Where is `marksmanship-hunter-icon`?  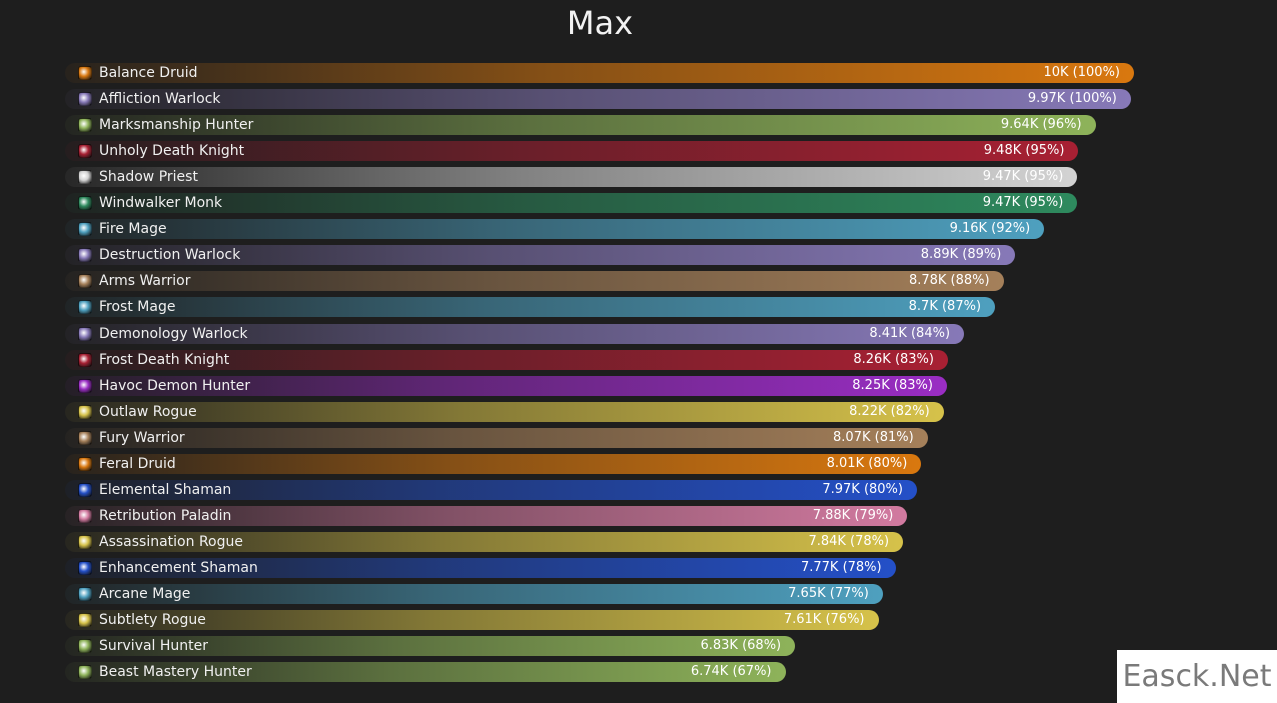
marksmanship-hunter-icon is located at coordinates (85, 125).